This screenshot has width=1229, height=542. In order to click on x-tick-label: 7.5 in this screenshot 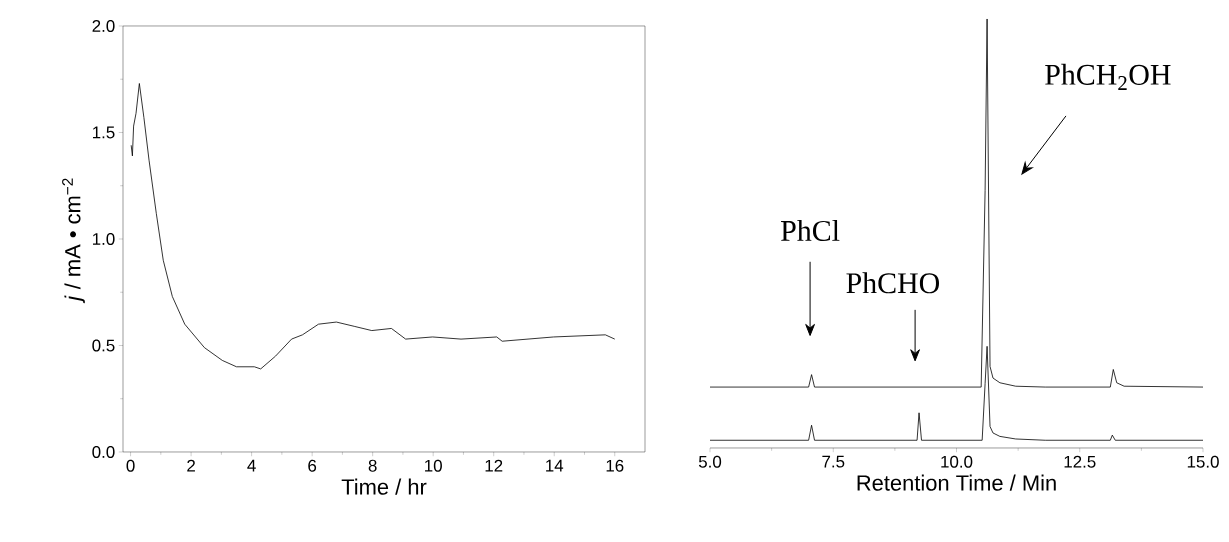, I will do `click(833, 461)`.